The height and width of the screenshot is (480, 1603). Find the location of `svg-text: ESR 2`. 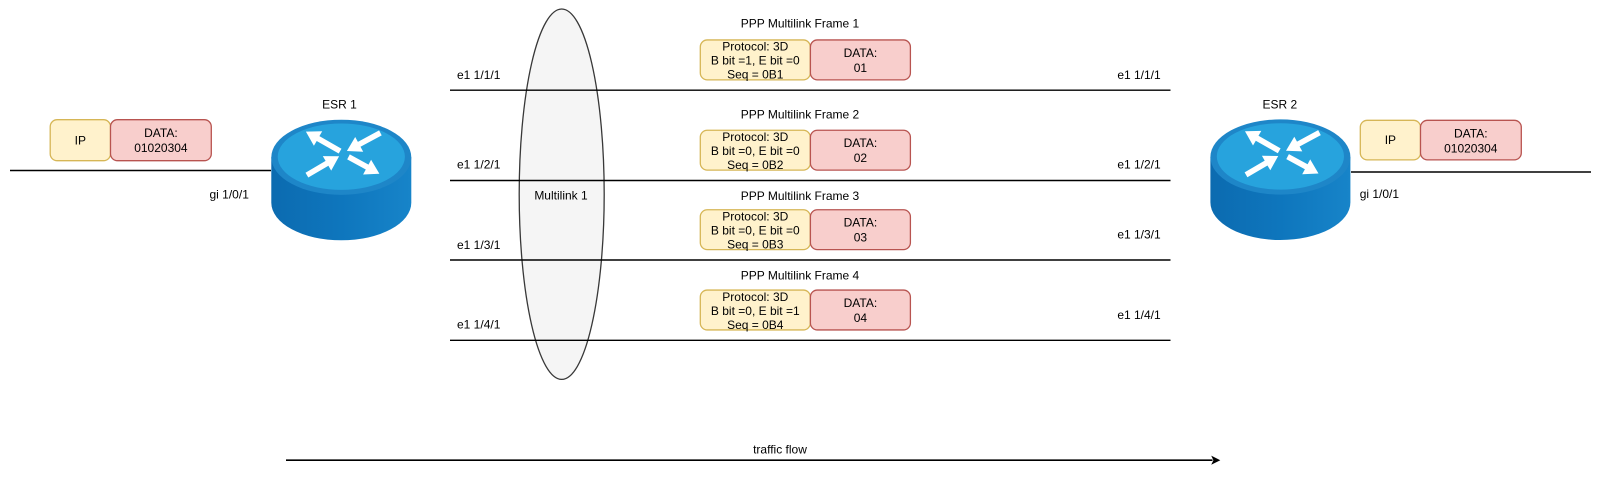

svg-text: ESR 2 is located at coordinates (1279, 105).